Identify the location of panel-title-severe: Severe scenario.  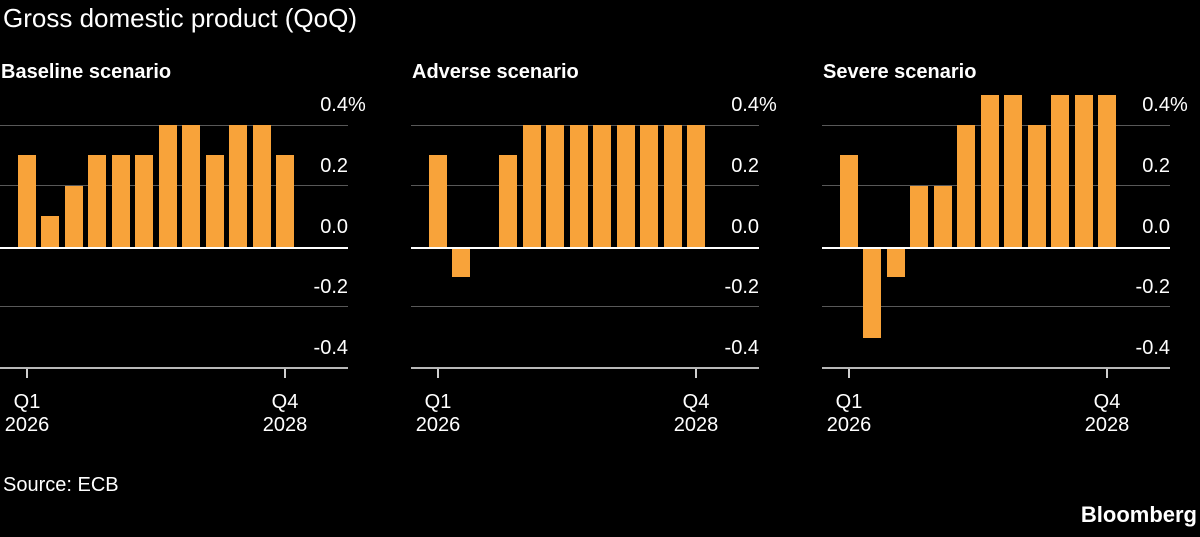
(900, 72).